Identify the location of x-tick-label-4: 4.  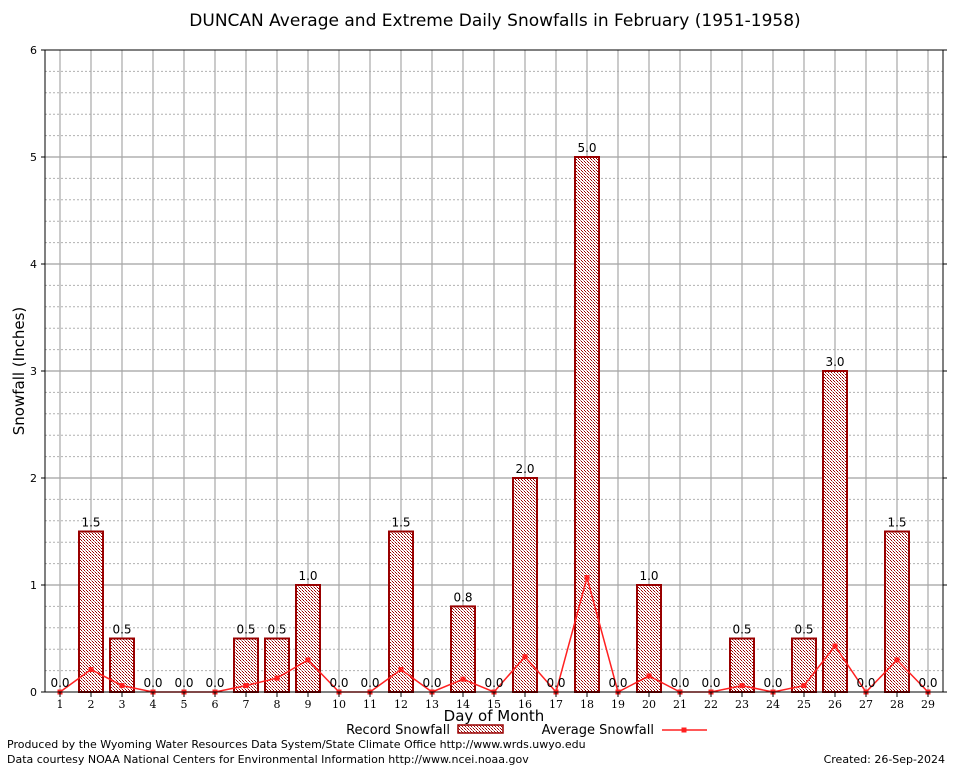
(153, 704).